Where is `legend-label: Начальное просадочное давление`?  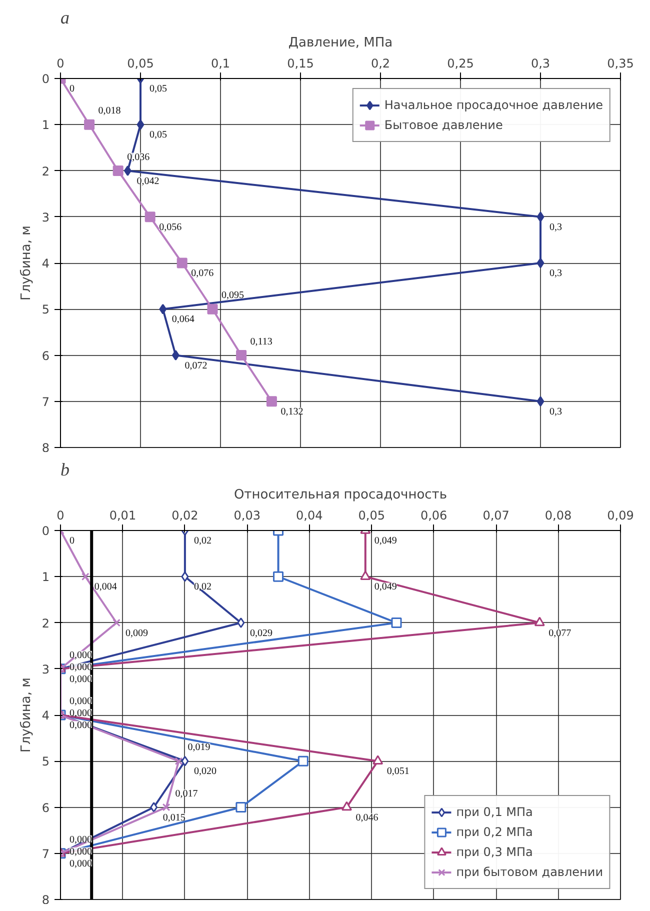
legend-label: Начальное просадочное давление is located at coordinates (493, 105).